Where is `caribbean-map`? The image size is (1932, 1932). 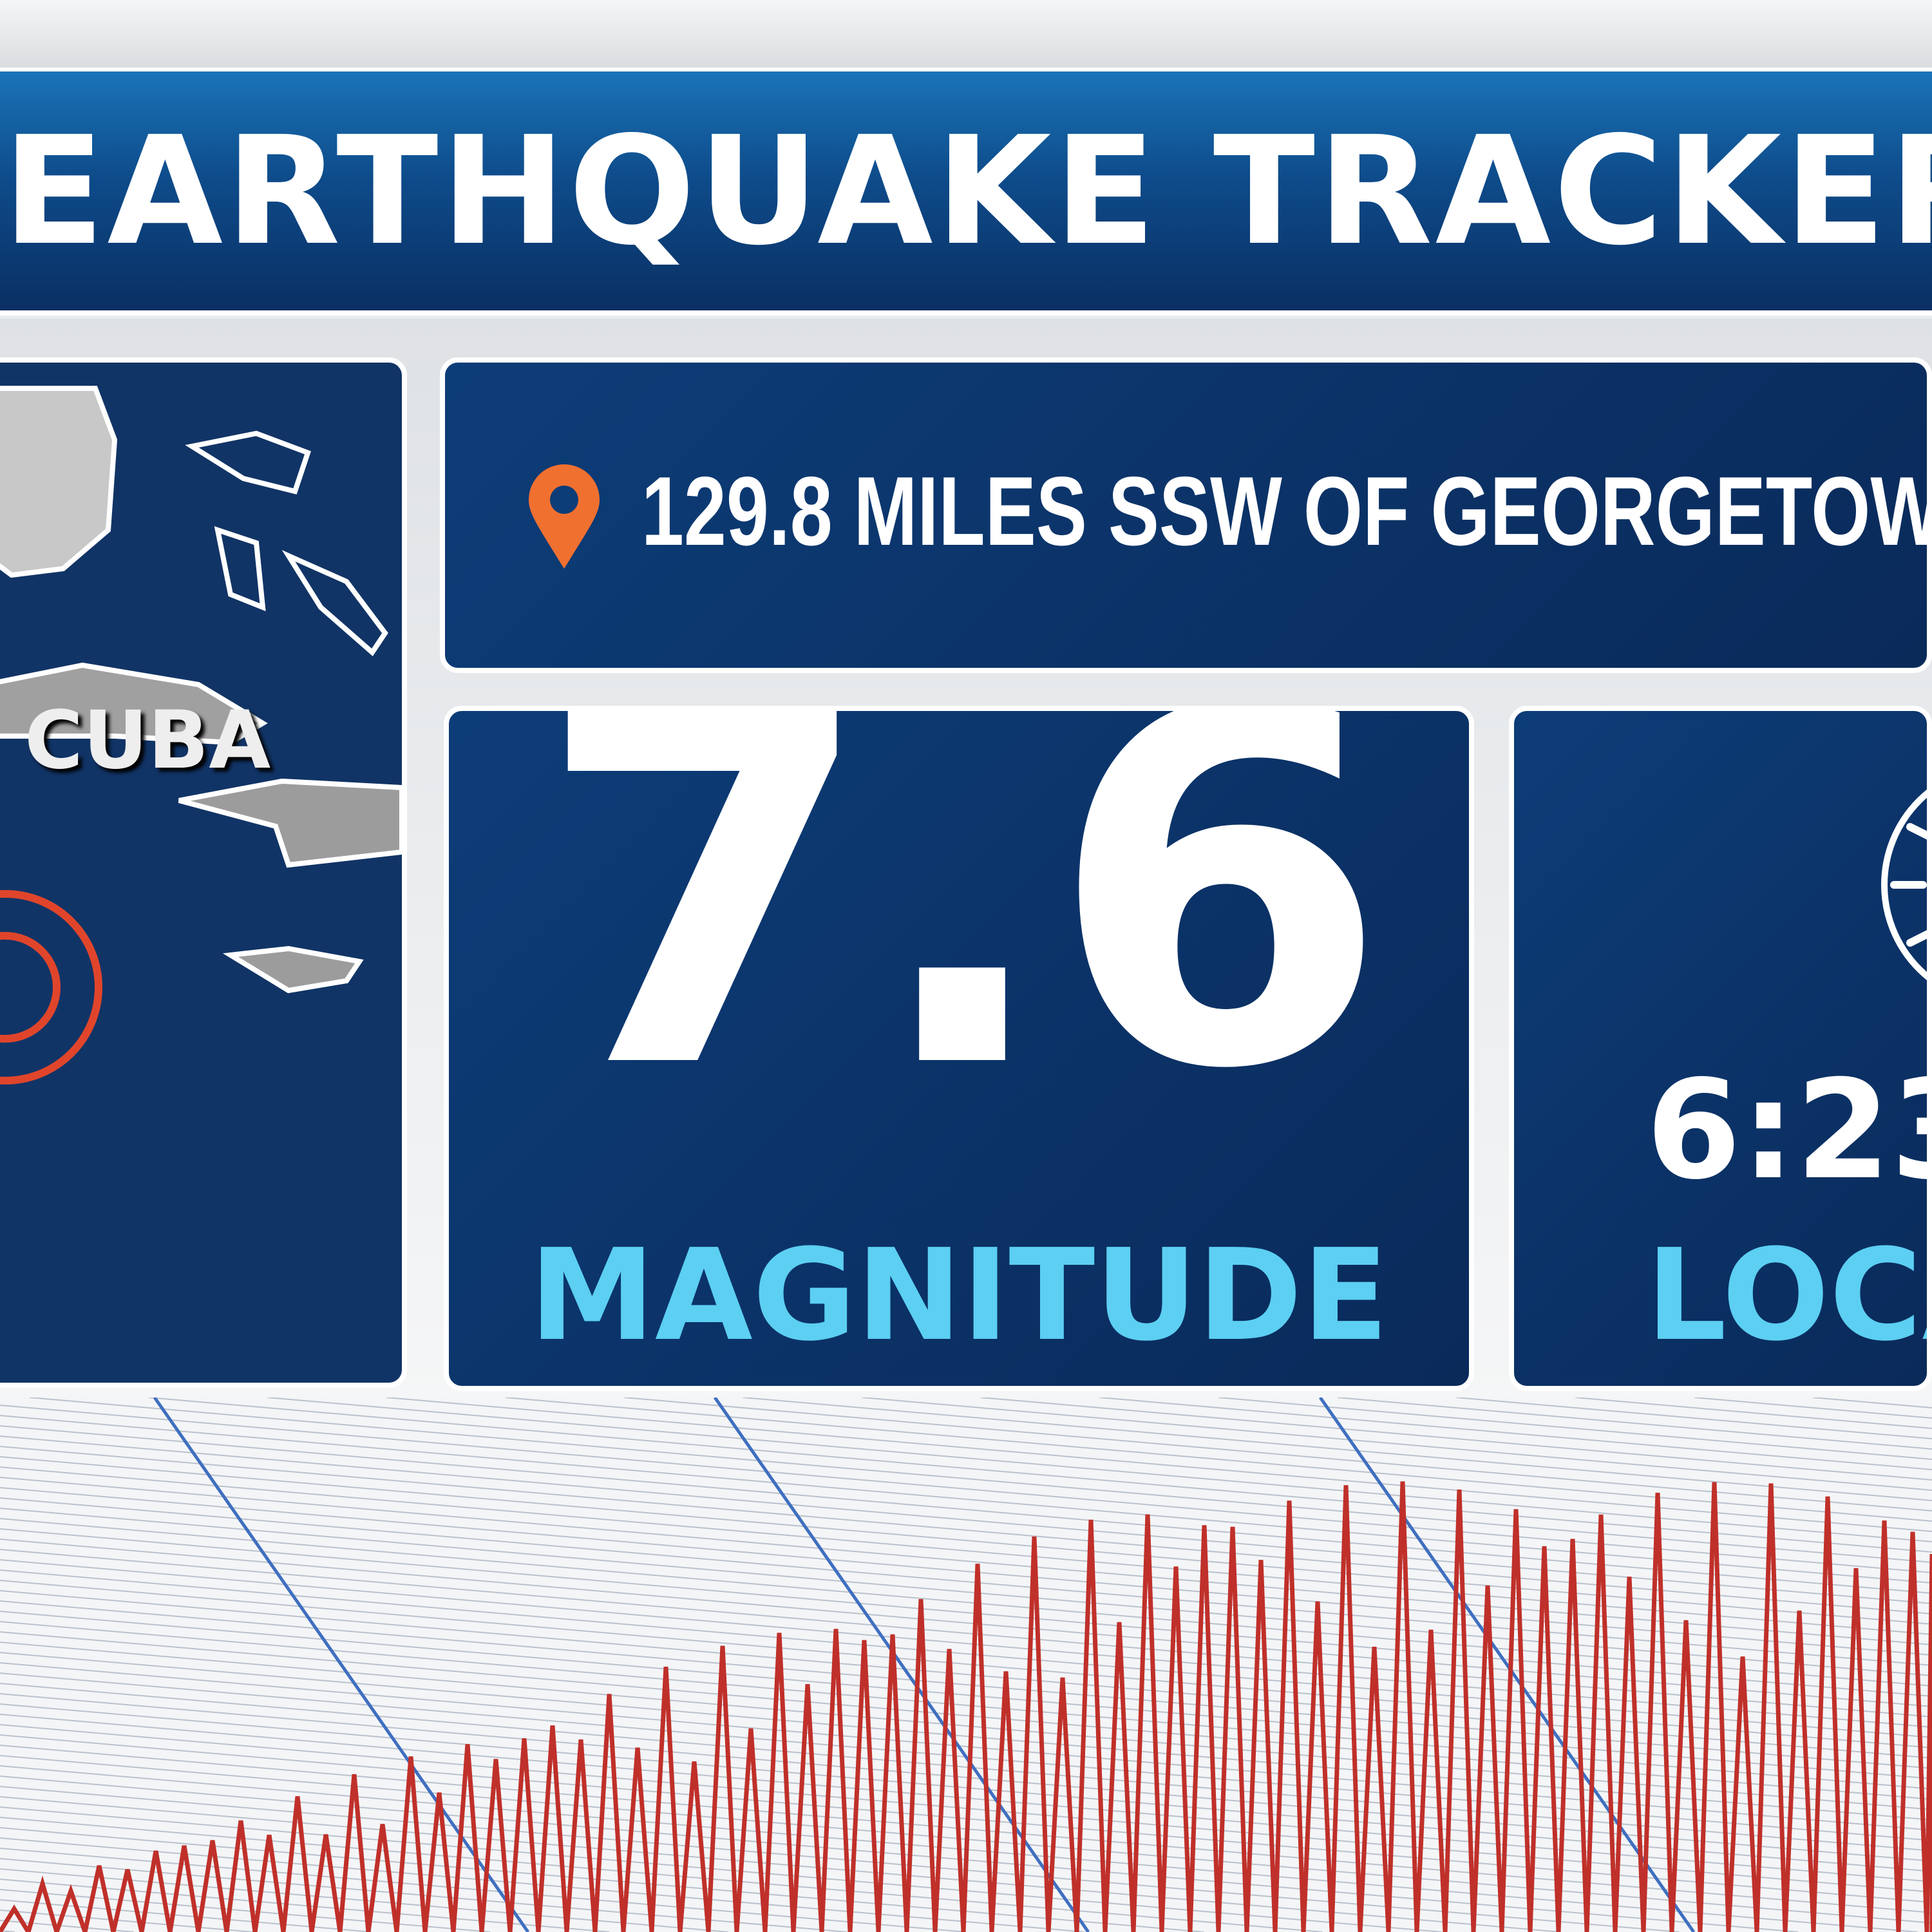 caribbean-map is located at coordinates (201, 735).